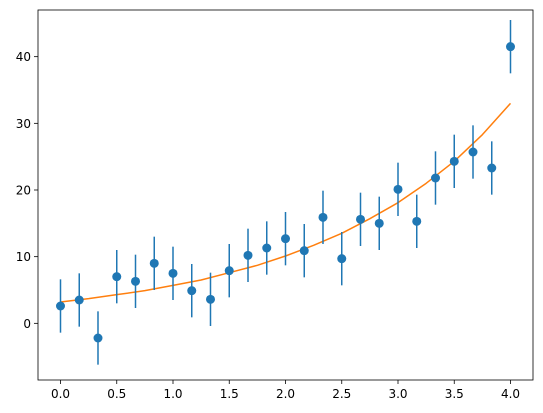 This screenshot has width=543, height=413. Describe the element at coordinates (23, 124) in the screenshot. I see `y-tick-label: 30` at that location.